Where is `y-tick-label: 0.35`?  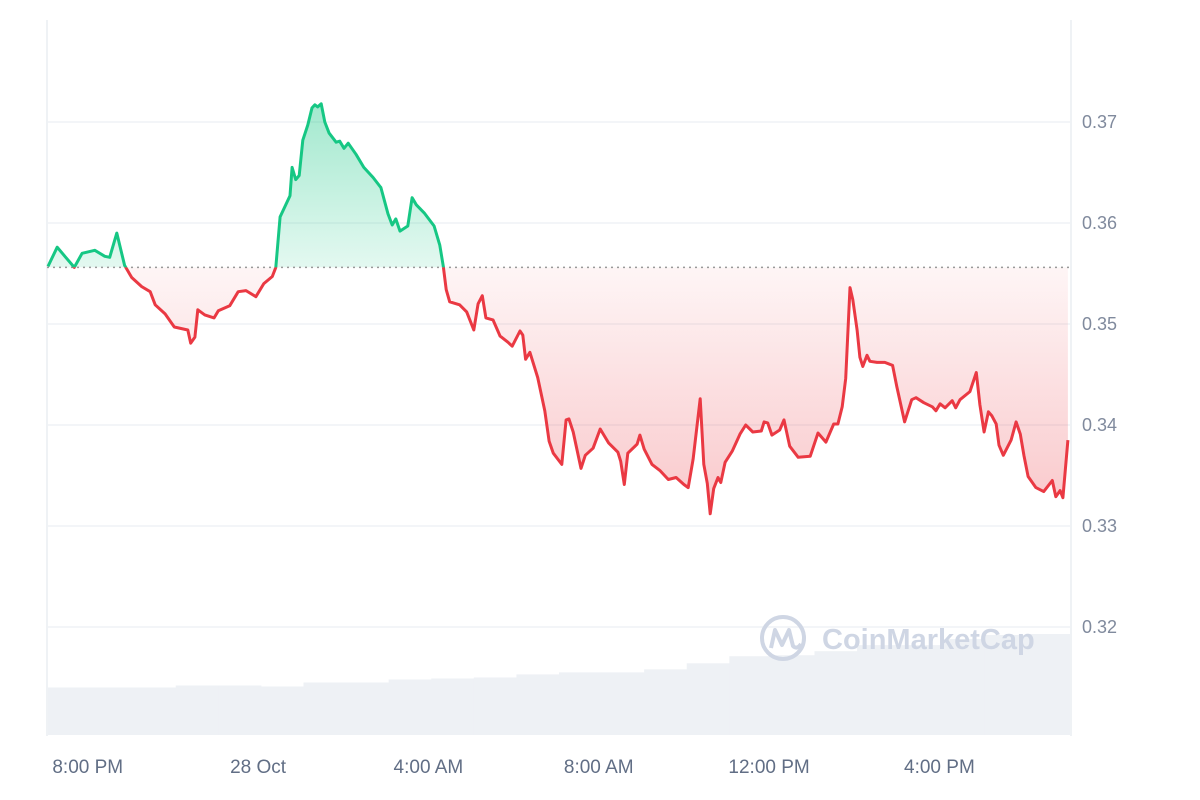
y-tick-label: 0.35 is located at coordinates (1099, 324).